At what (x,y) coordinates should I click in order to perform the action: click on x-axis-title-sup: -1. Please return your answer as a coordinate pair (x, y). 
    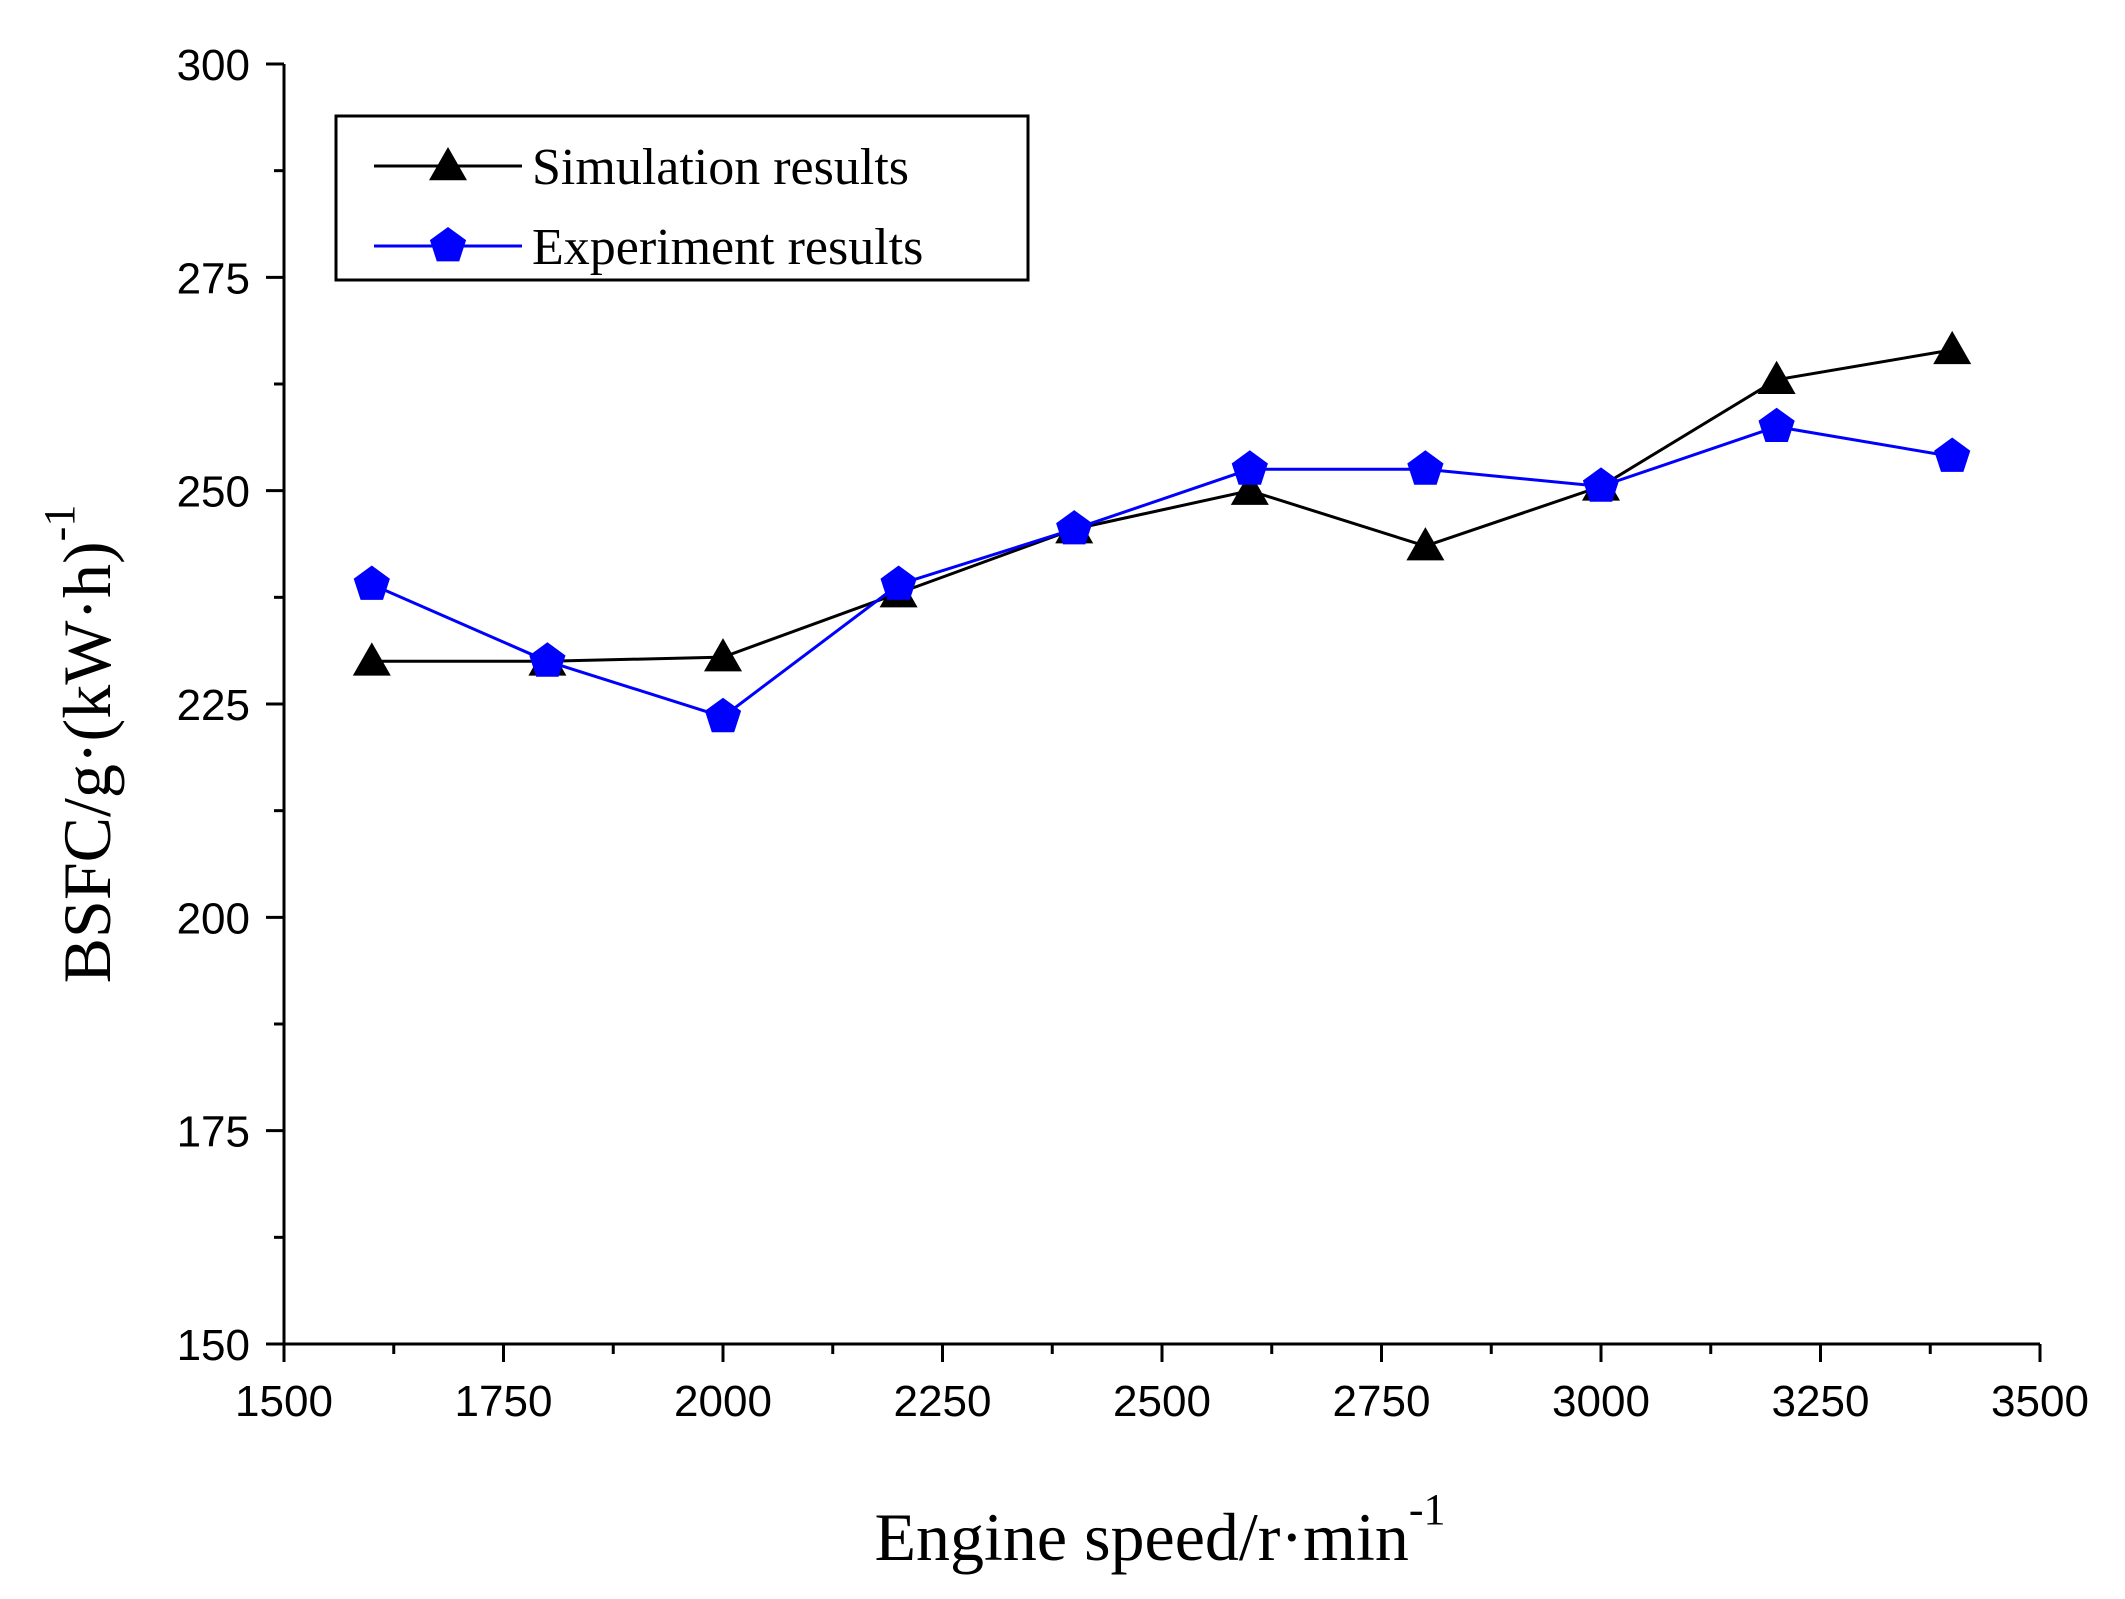
    Looking at the image, I should click on (1427, 1509).